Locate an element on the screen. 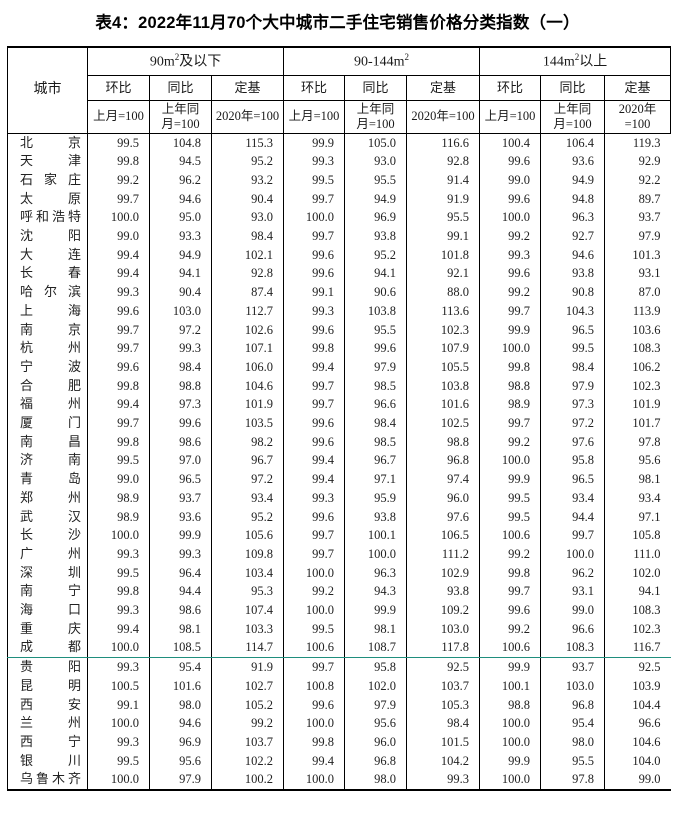 Image resolution: width=675 pixels, height=815 pixels. index-value: 91.4 is located at coordinates (443, 180).